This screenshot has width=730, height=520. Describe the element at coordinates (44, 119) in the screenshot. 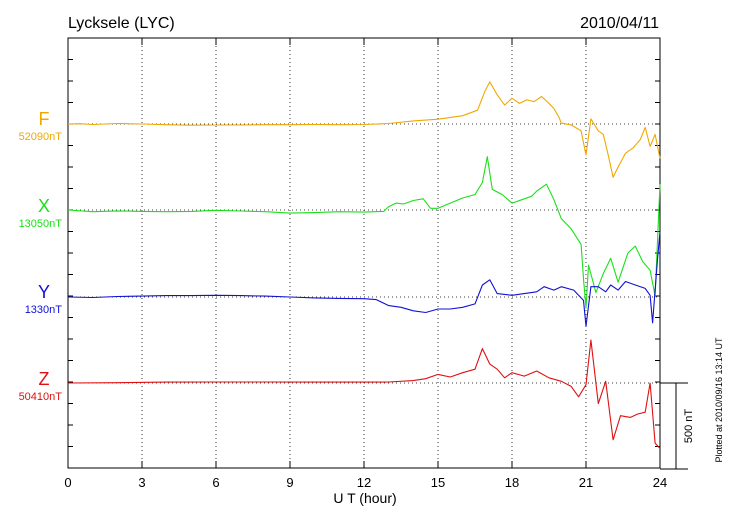

I see `series-name-f: F` at that location.